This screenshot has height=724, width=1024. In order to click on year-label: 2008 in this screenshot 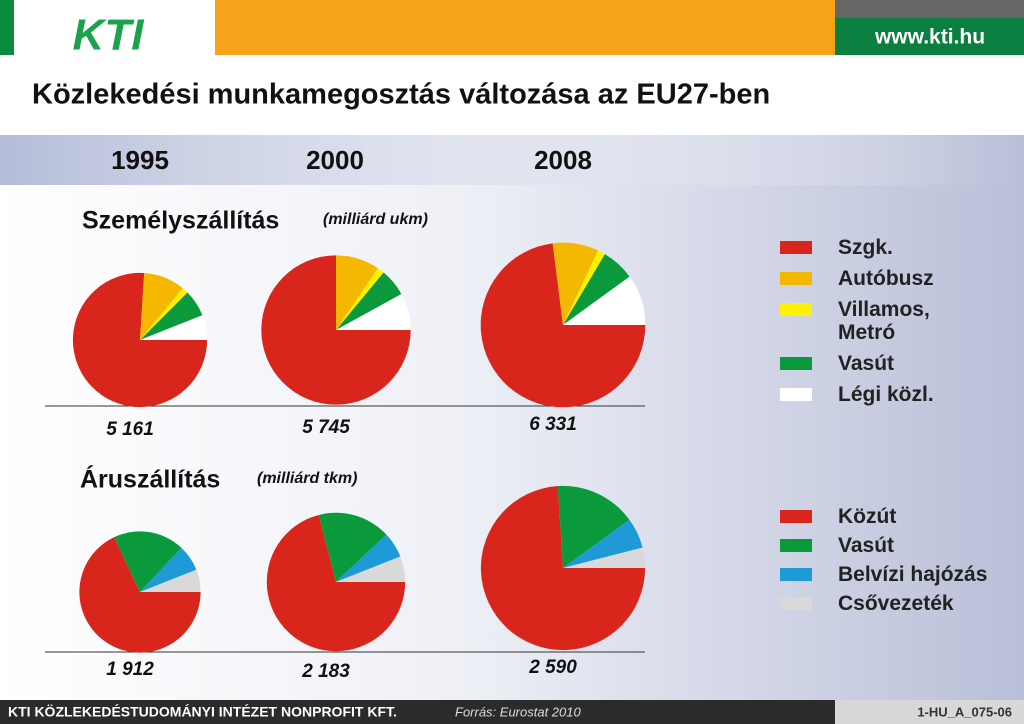, I will do `click(563, 160)`.